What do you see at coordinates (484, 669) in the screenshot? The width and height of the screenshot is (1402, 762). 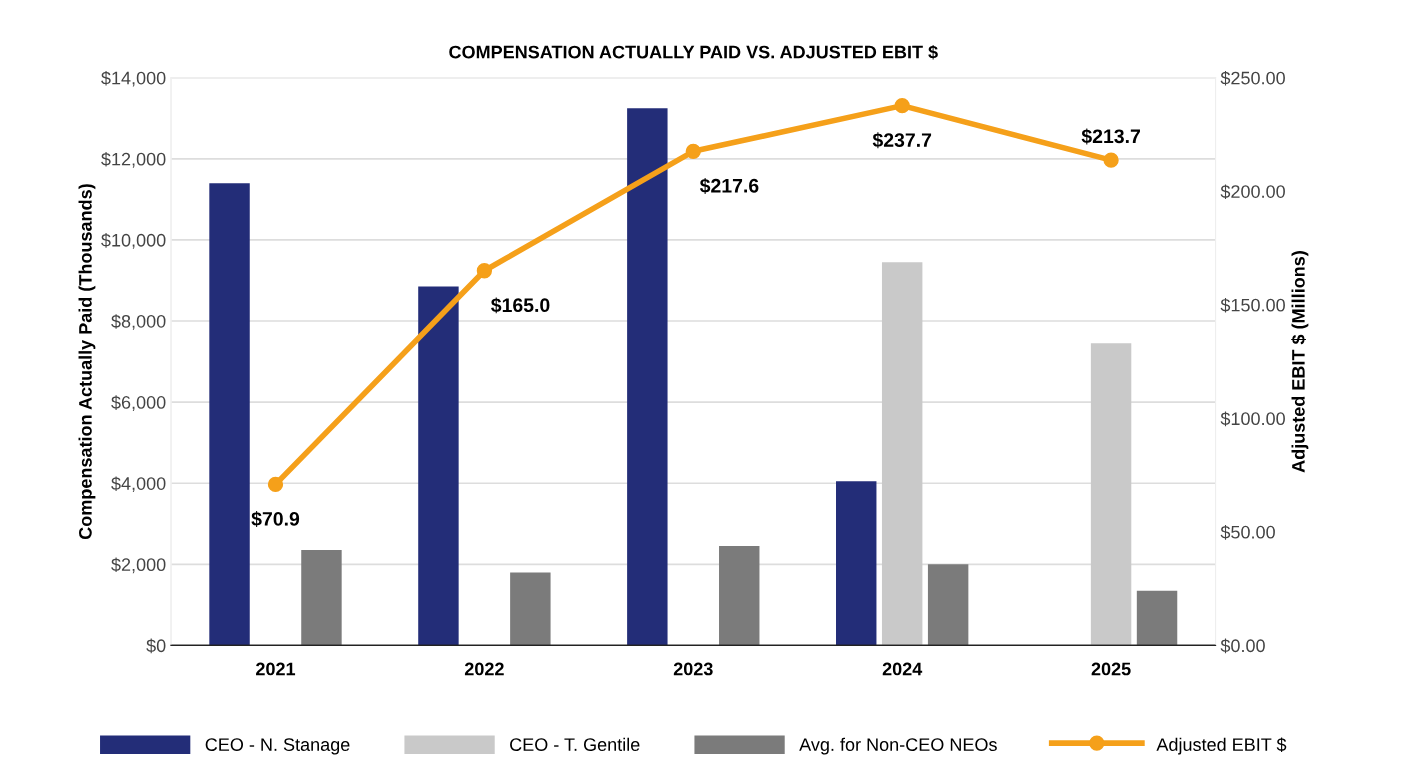 I see `x-tick-label: 2022` at bounding box center [484, 669].